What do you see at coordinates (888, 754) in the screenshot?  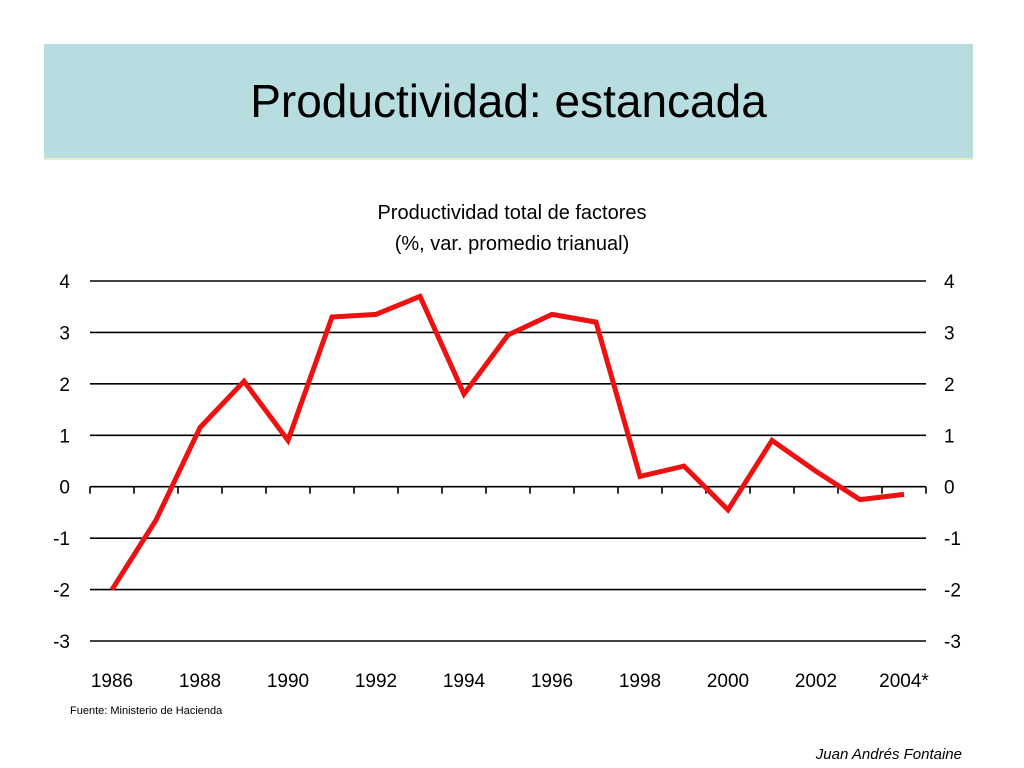 I see `author-name: Juan Andrés Fontaine` at bounding box center [888, 754].